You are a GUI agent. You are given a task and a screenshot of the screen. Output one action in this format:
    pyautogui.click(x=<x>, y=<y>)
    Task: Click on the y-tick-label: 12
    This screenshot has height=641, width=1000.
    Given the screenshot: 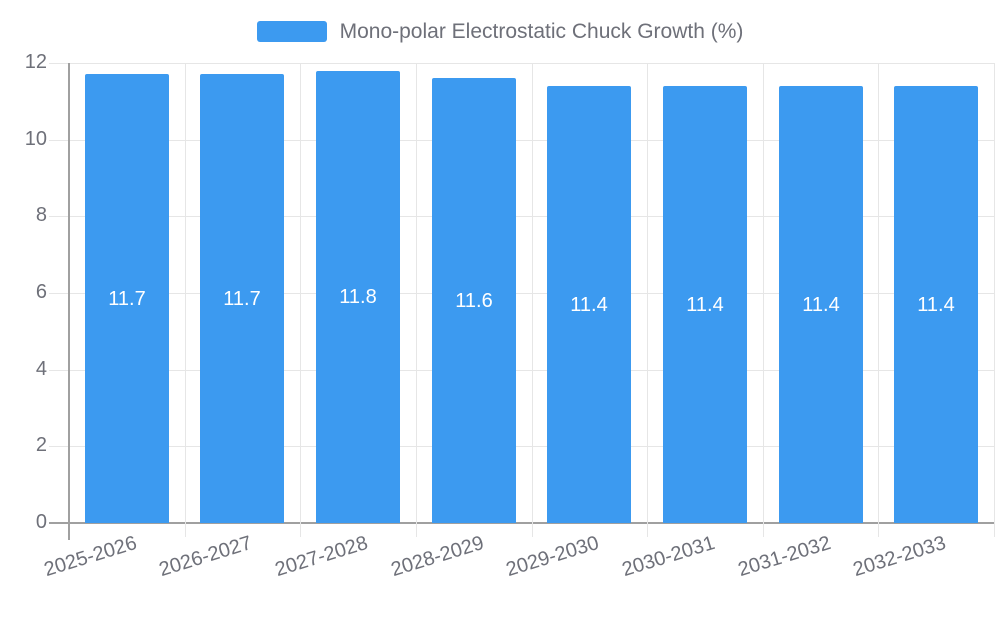 What is the action you would take?
    pyautogui.click(x=35, y=62)
    